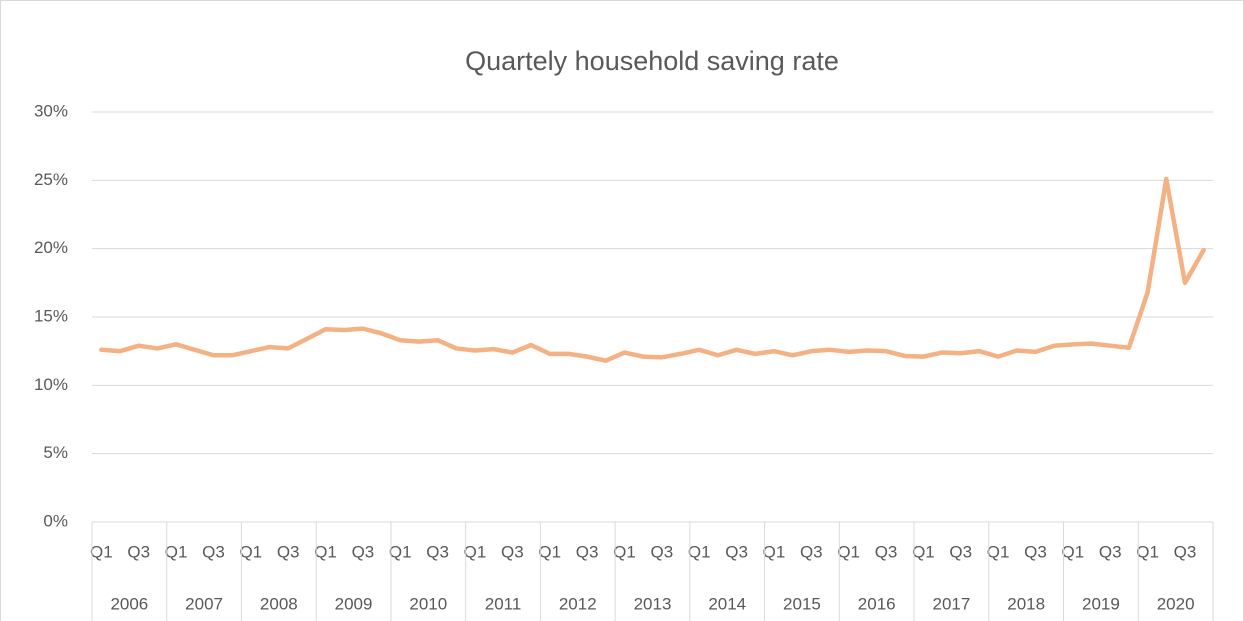  I want to click on x-group-label: 2020, so click(1176, 603).